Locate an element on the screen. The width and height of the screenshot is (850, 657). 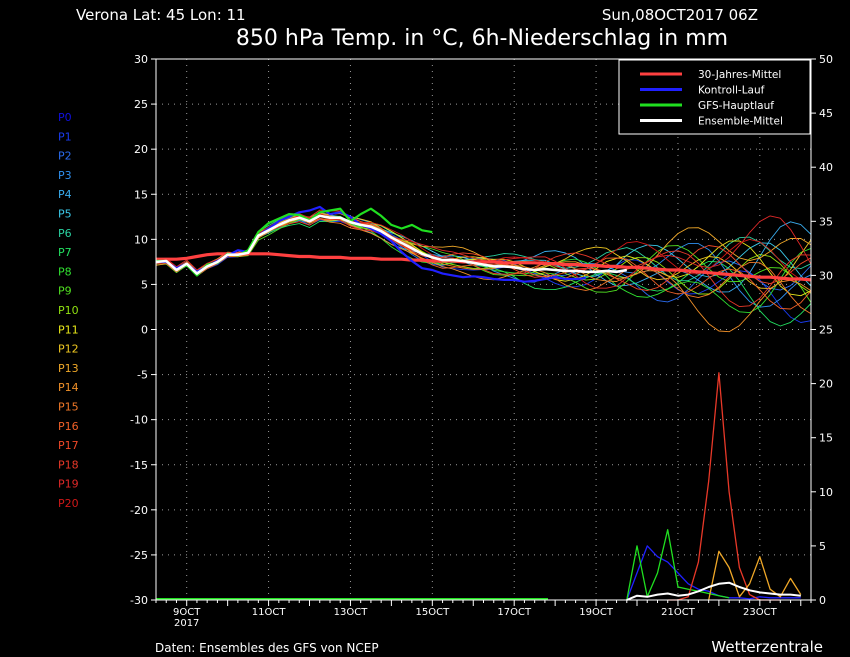
y-left-tick-label: -20 is located at coordinates (139, 510).